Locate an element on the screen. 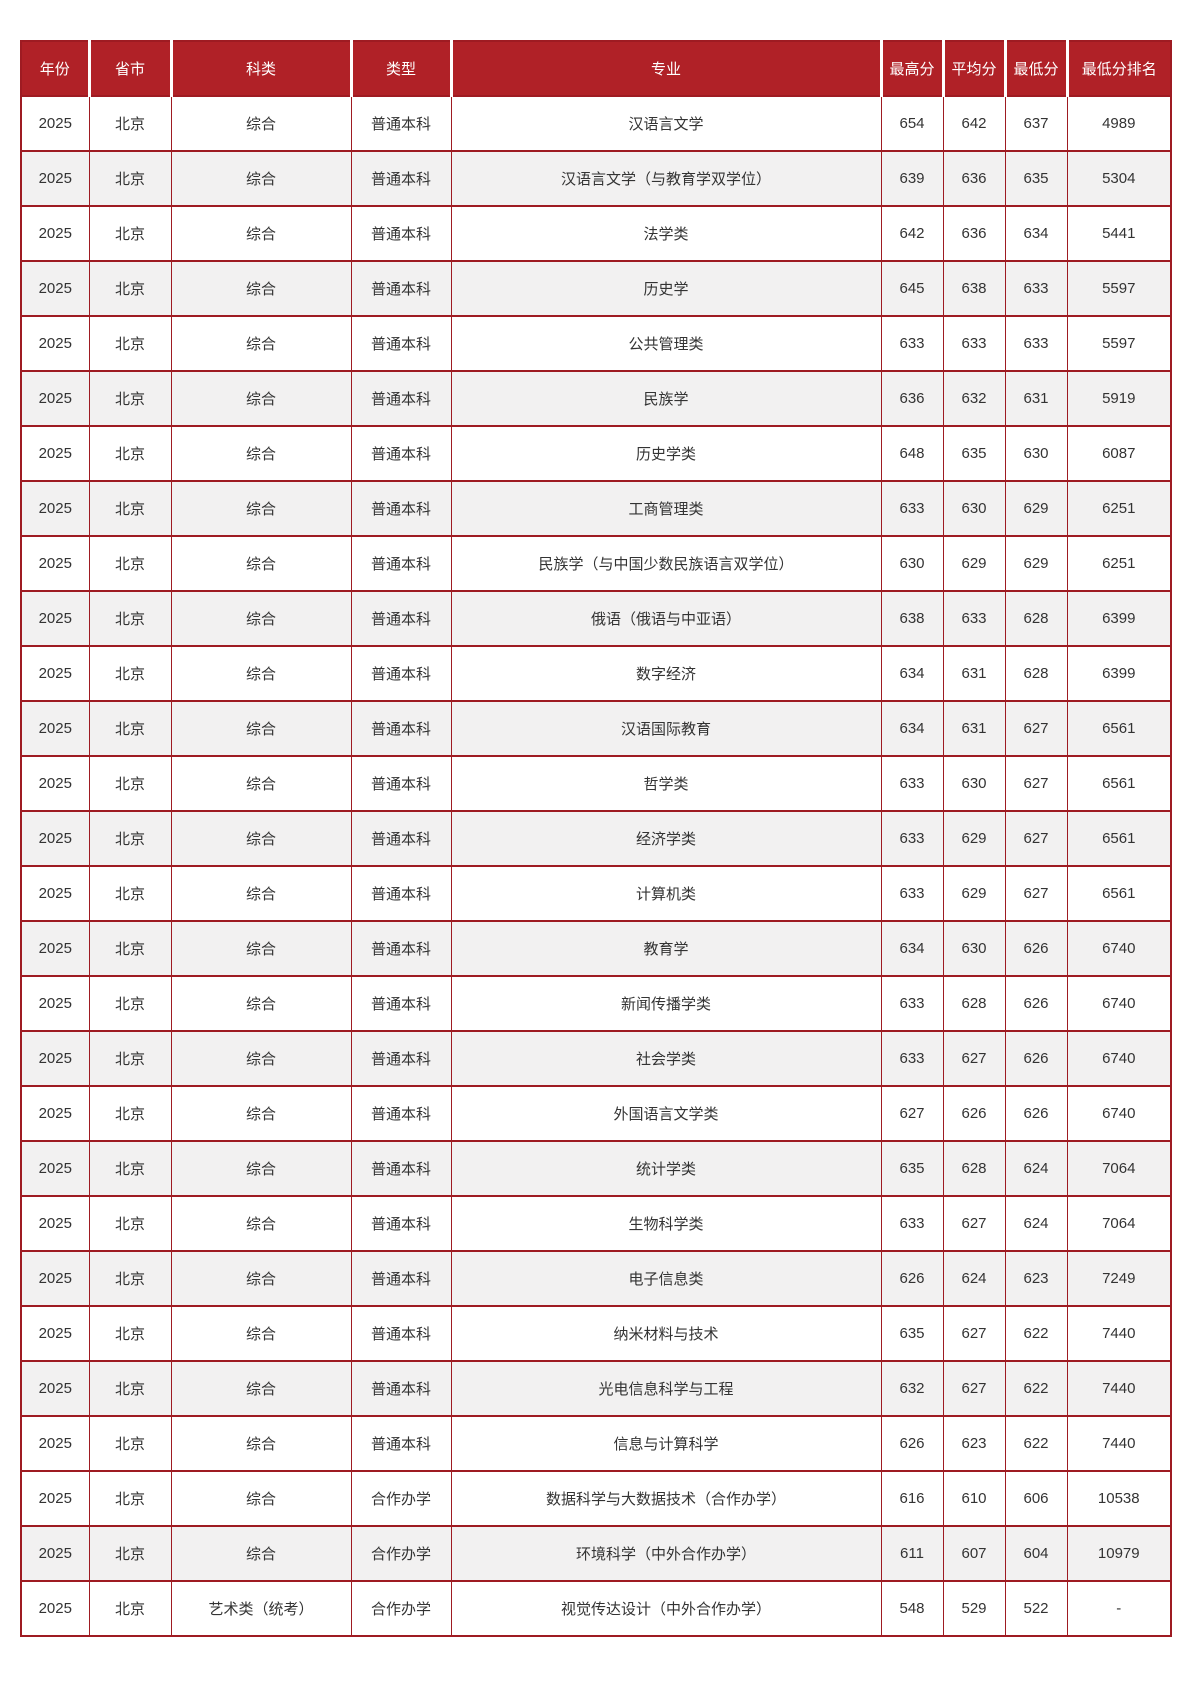 Image resolution: width=1190 pixels, height=1683 pixels. cell-major: 生物科学类 is located at coordinates (666, 1224).